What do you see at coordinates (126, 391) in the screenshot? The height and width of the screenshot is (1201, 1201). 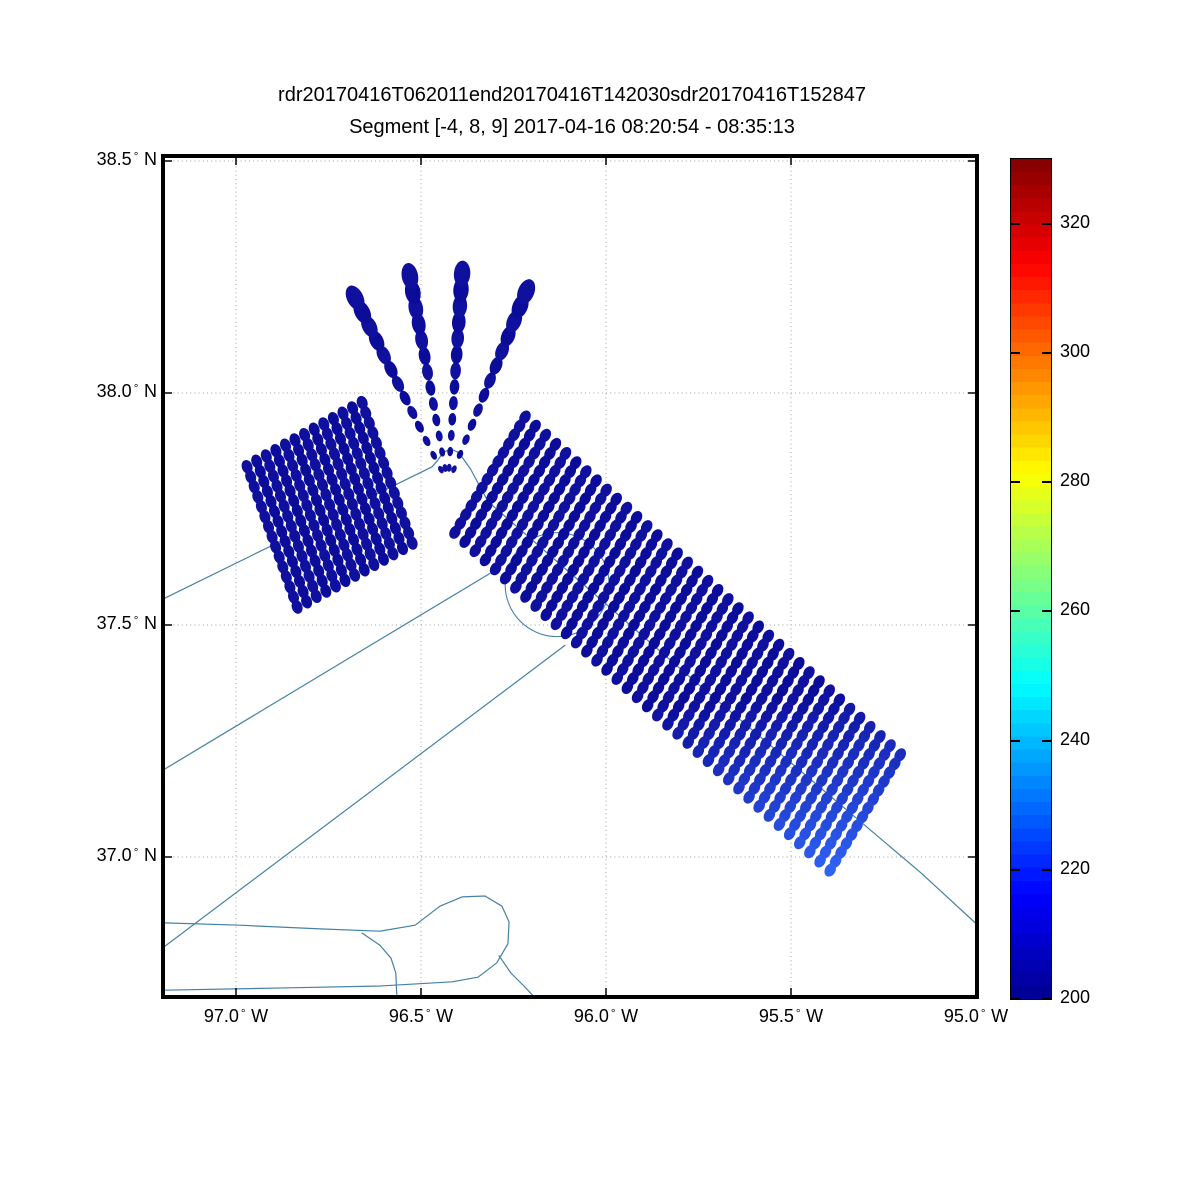 I see `y-axis-tick-label: 38.0 ° N` at bounding box center [126, 391].